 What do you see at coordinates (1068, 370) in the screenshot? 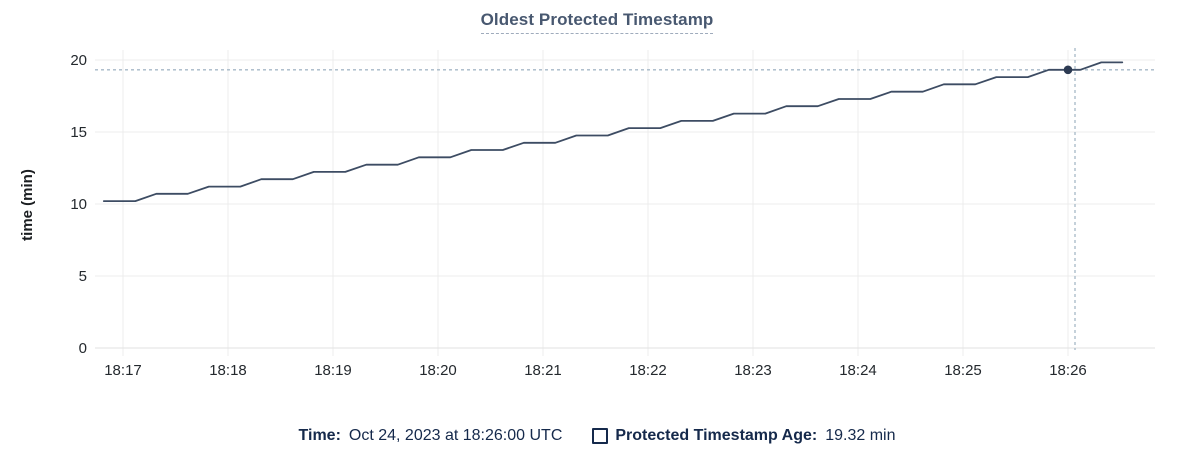
I see `x-tick-label: 18:26` at bounding box center [1068, 370].